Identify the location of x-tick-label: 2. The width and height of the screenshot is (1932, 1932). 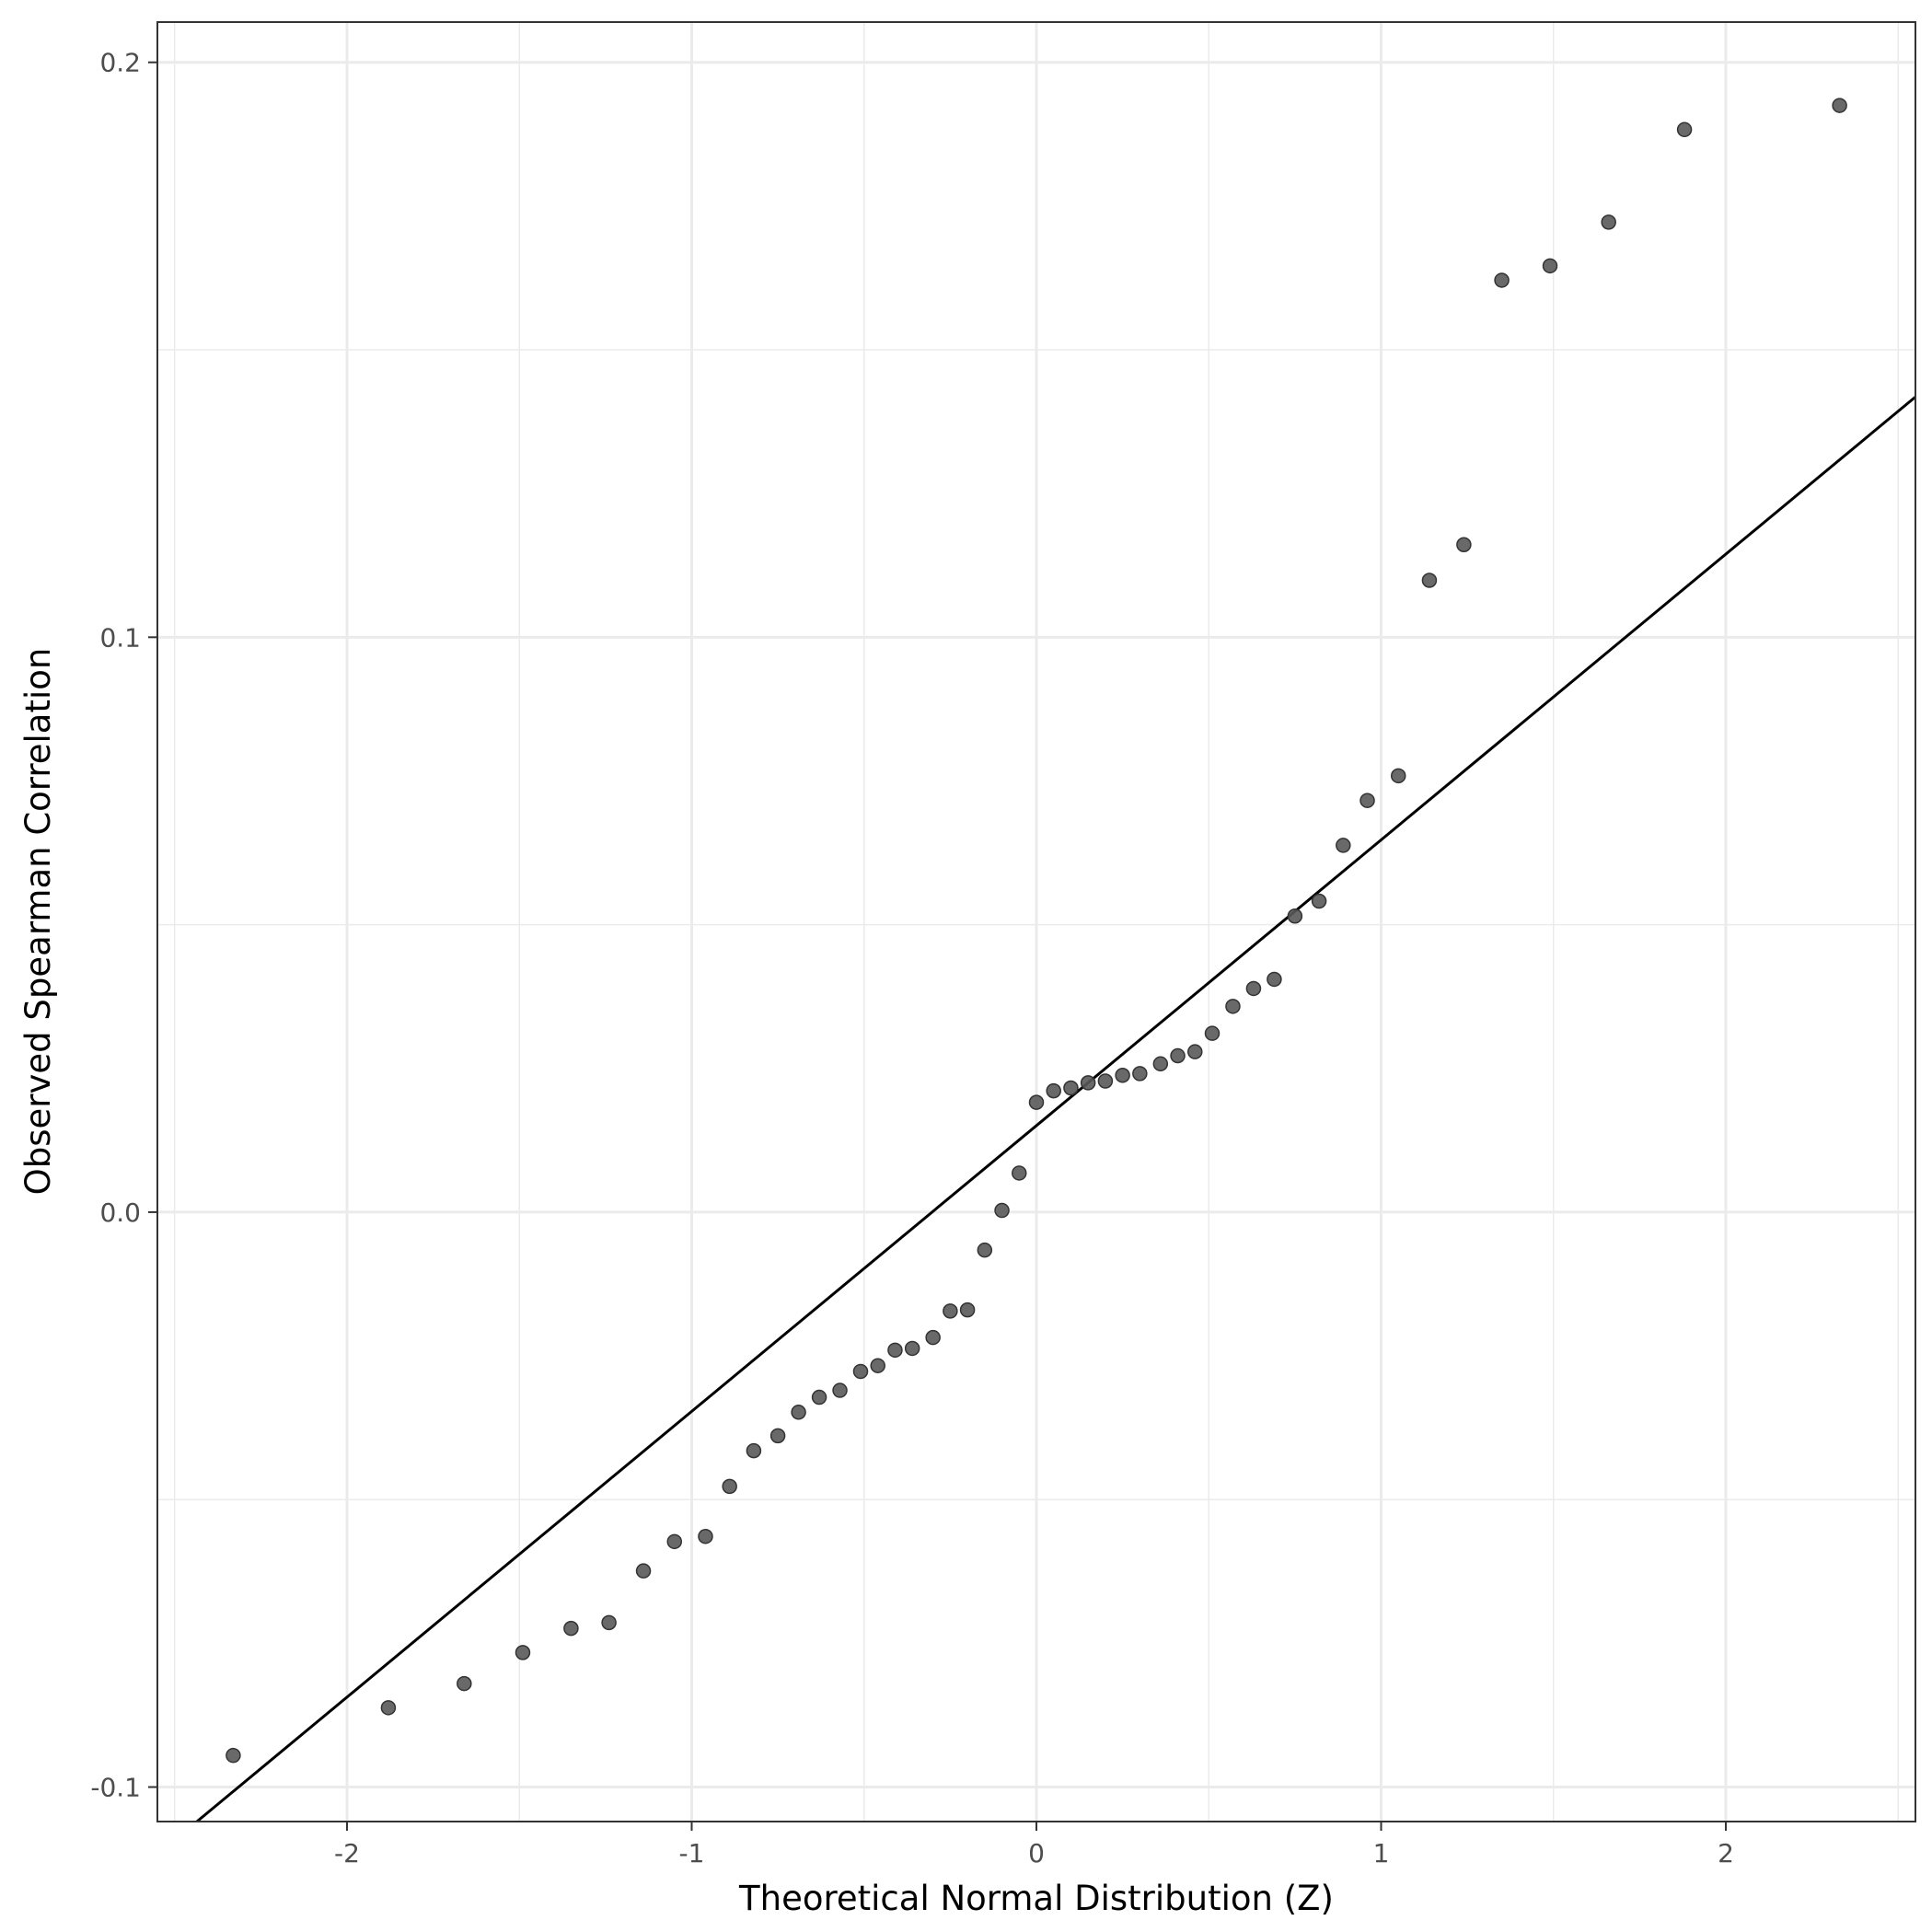
(1726, 1853).